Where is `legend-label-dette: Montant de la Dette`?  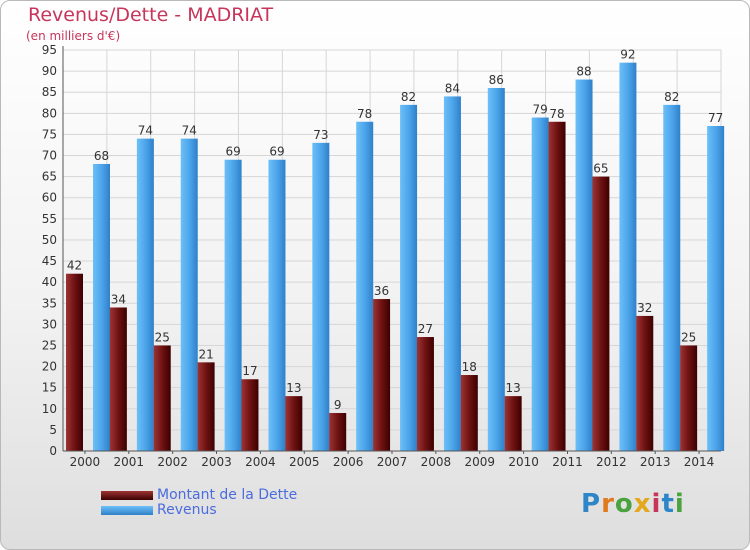
legend-label-dette: Montant de la Dette is located at coordinates (227, 495).